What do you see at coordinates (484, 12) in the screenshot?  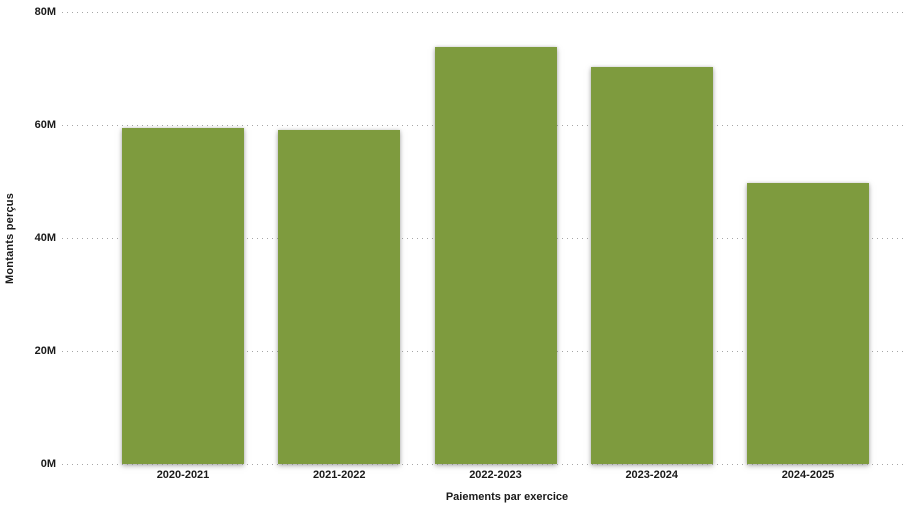 I see `gridline-80M` at bounding box center [484, 12].